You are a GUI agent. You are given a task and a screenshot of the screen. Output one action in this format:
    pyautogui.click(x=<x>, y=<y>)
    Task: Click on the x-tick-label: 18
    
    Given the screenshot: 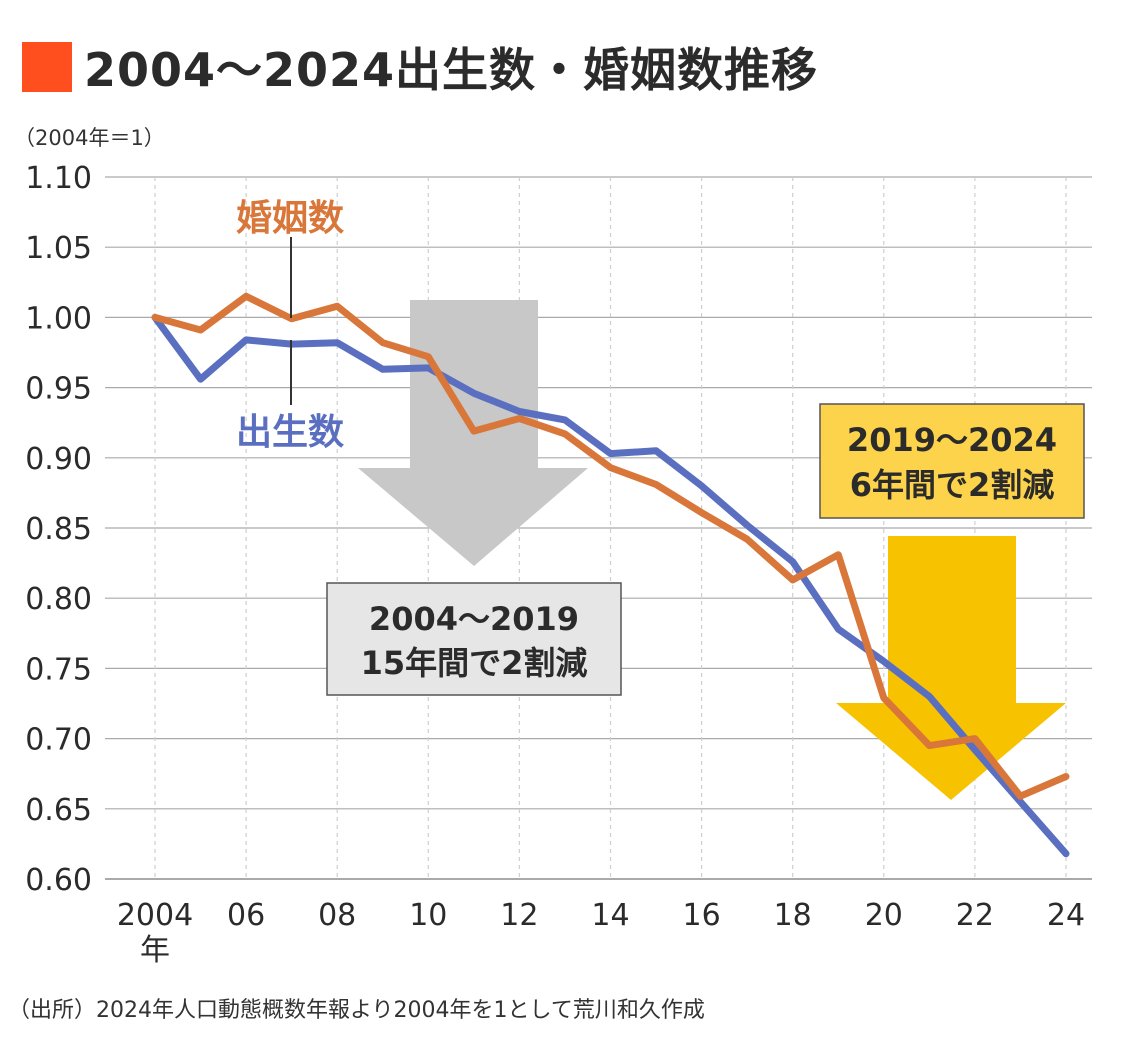 What is the action you would take?
    pyautogui.click(x=793, y=915)
    